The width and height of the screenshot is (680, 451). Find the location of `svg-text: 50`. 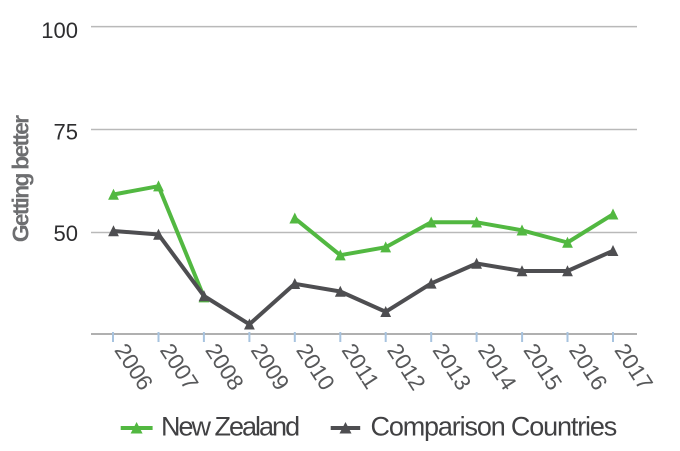

svg-text: 50 is located at coordinates (66, 233).